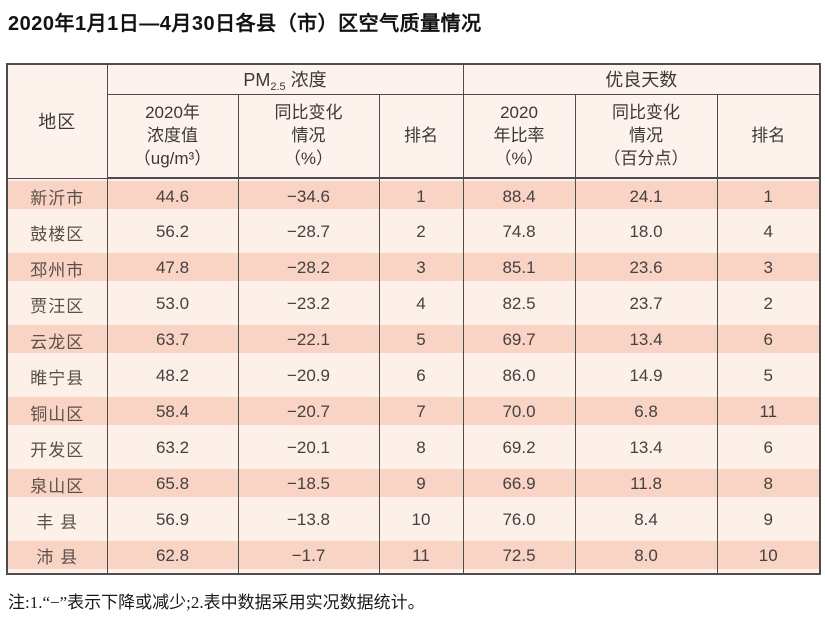 Image resolution: width=825 pixels, height=620 pixels. Describe the element at coordinates (57, 448) in the screenshot. I see `region-cell: 开发区` at that location.